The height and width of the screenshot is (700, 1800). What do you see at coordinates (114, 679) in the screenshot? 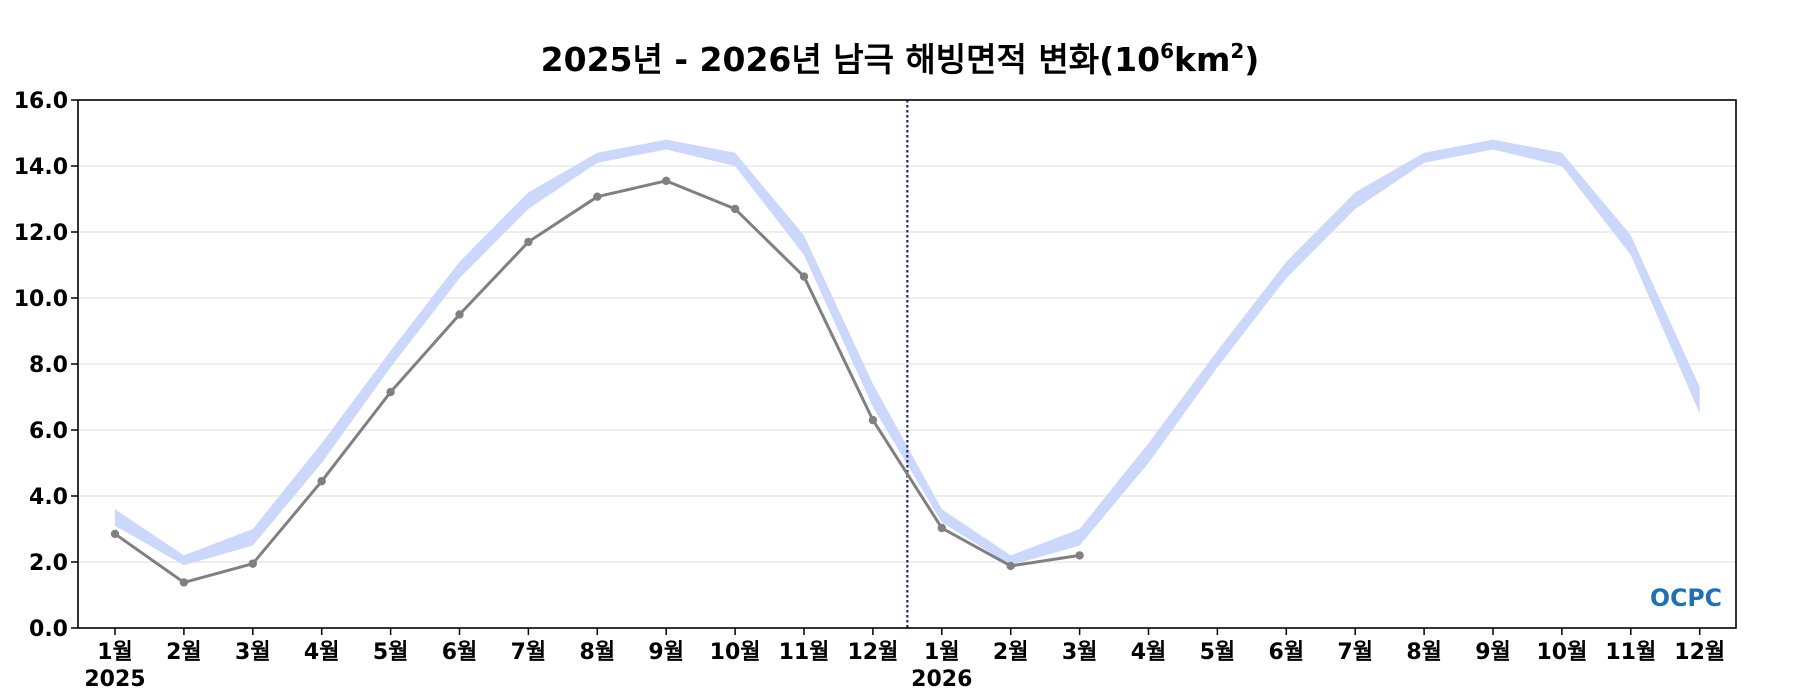
I see `year-label: 2025` at bounding box center [114, 679].